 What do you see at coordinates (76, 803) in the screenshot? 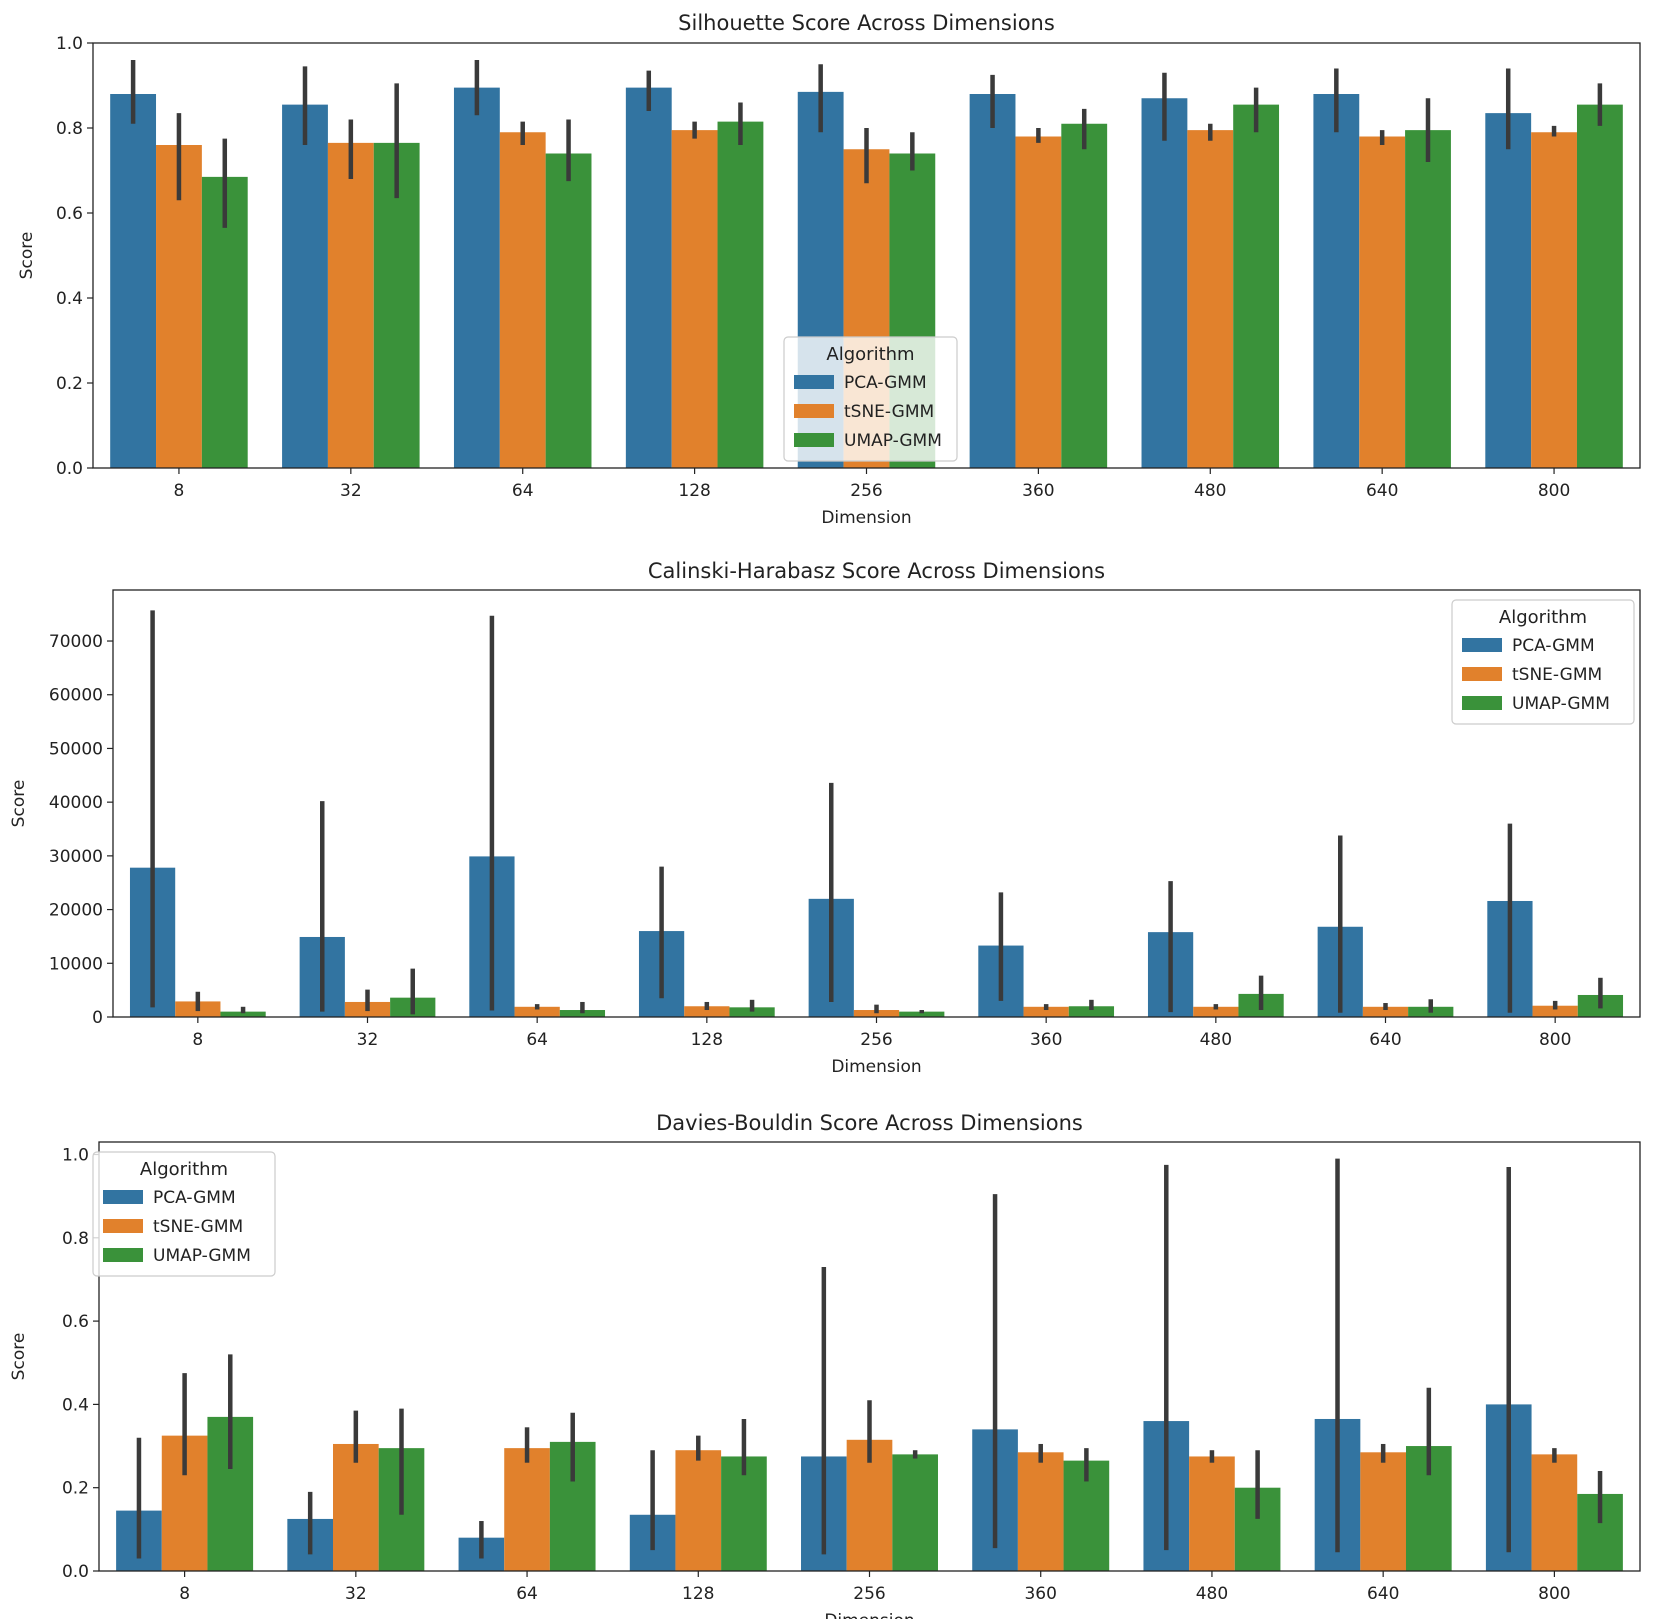
I see `y-tick-label: 40000` at bounding box center [76, 803].